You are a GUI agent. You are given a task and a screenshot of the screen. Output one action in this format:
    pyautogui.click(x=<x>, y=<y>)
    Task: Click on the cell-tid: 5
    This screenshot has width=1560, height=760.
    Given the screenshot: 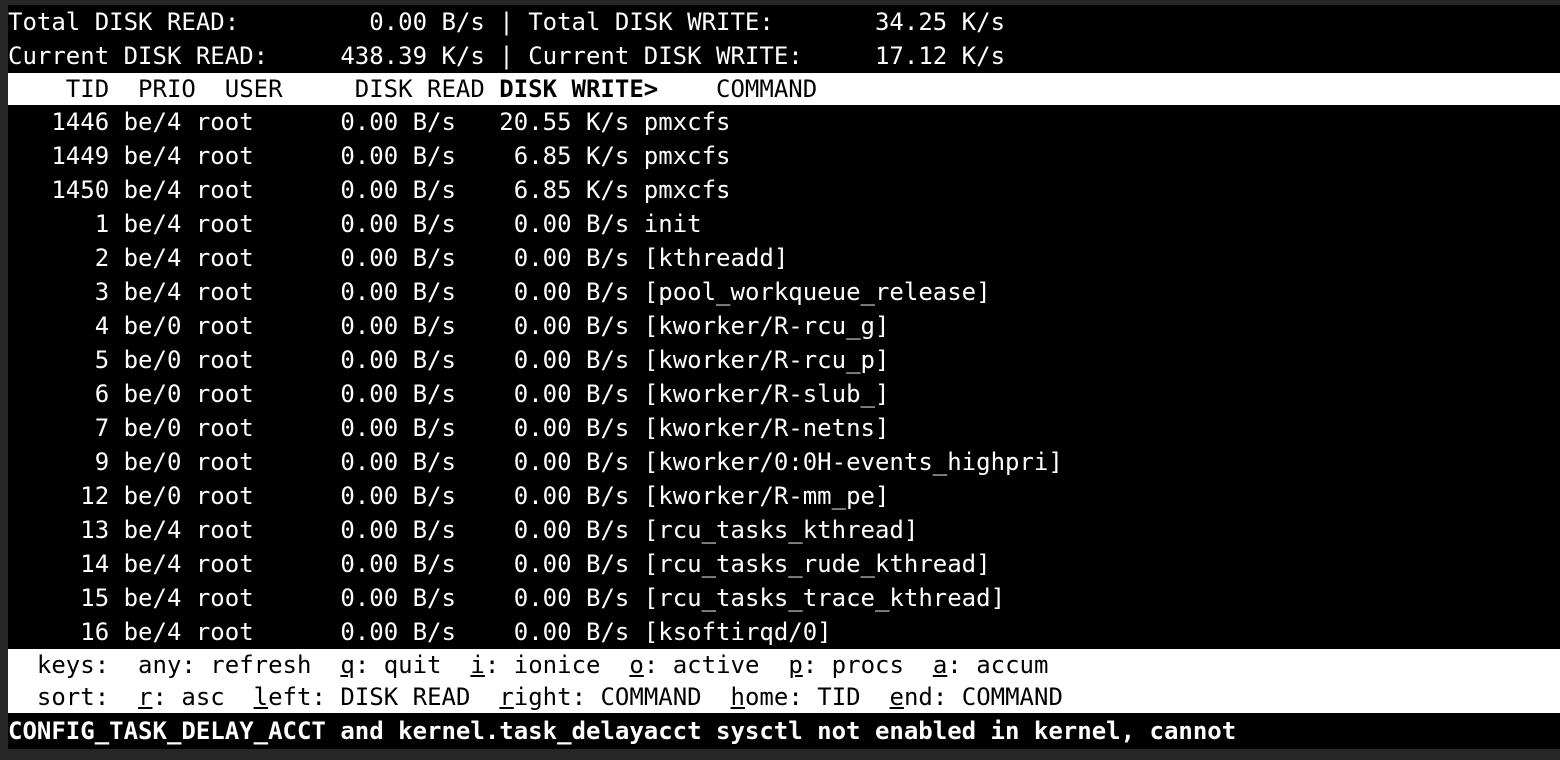 What is the action you would take?
    pyautogui.click(x=59, y=360)
    